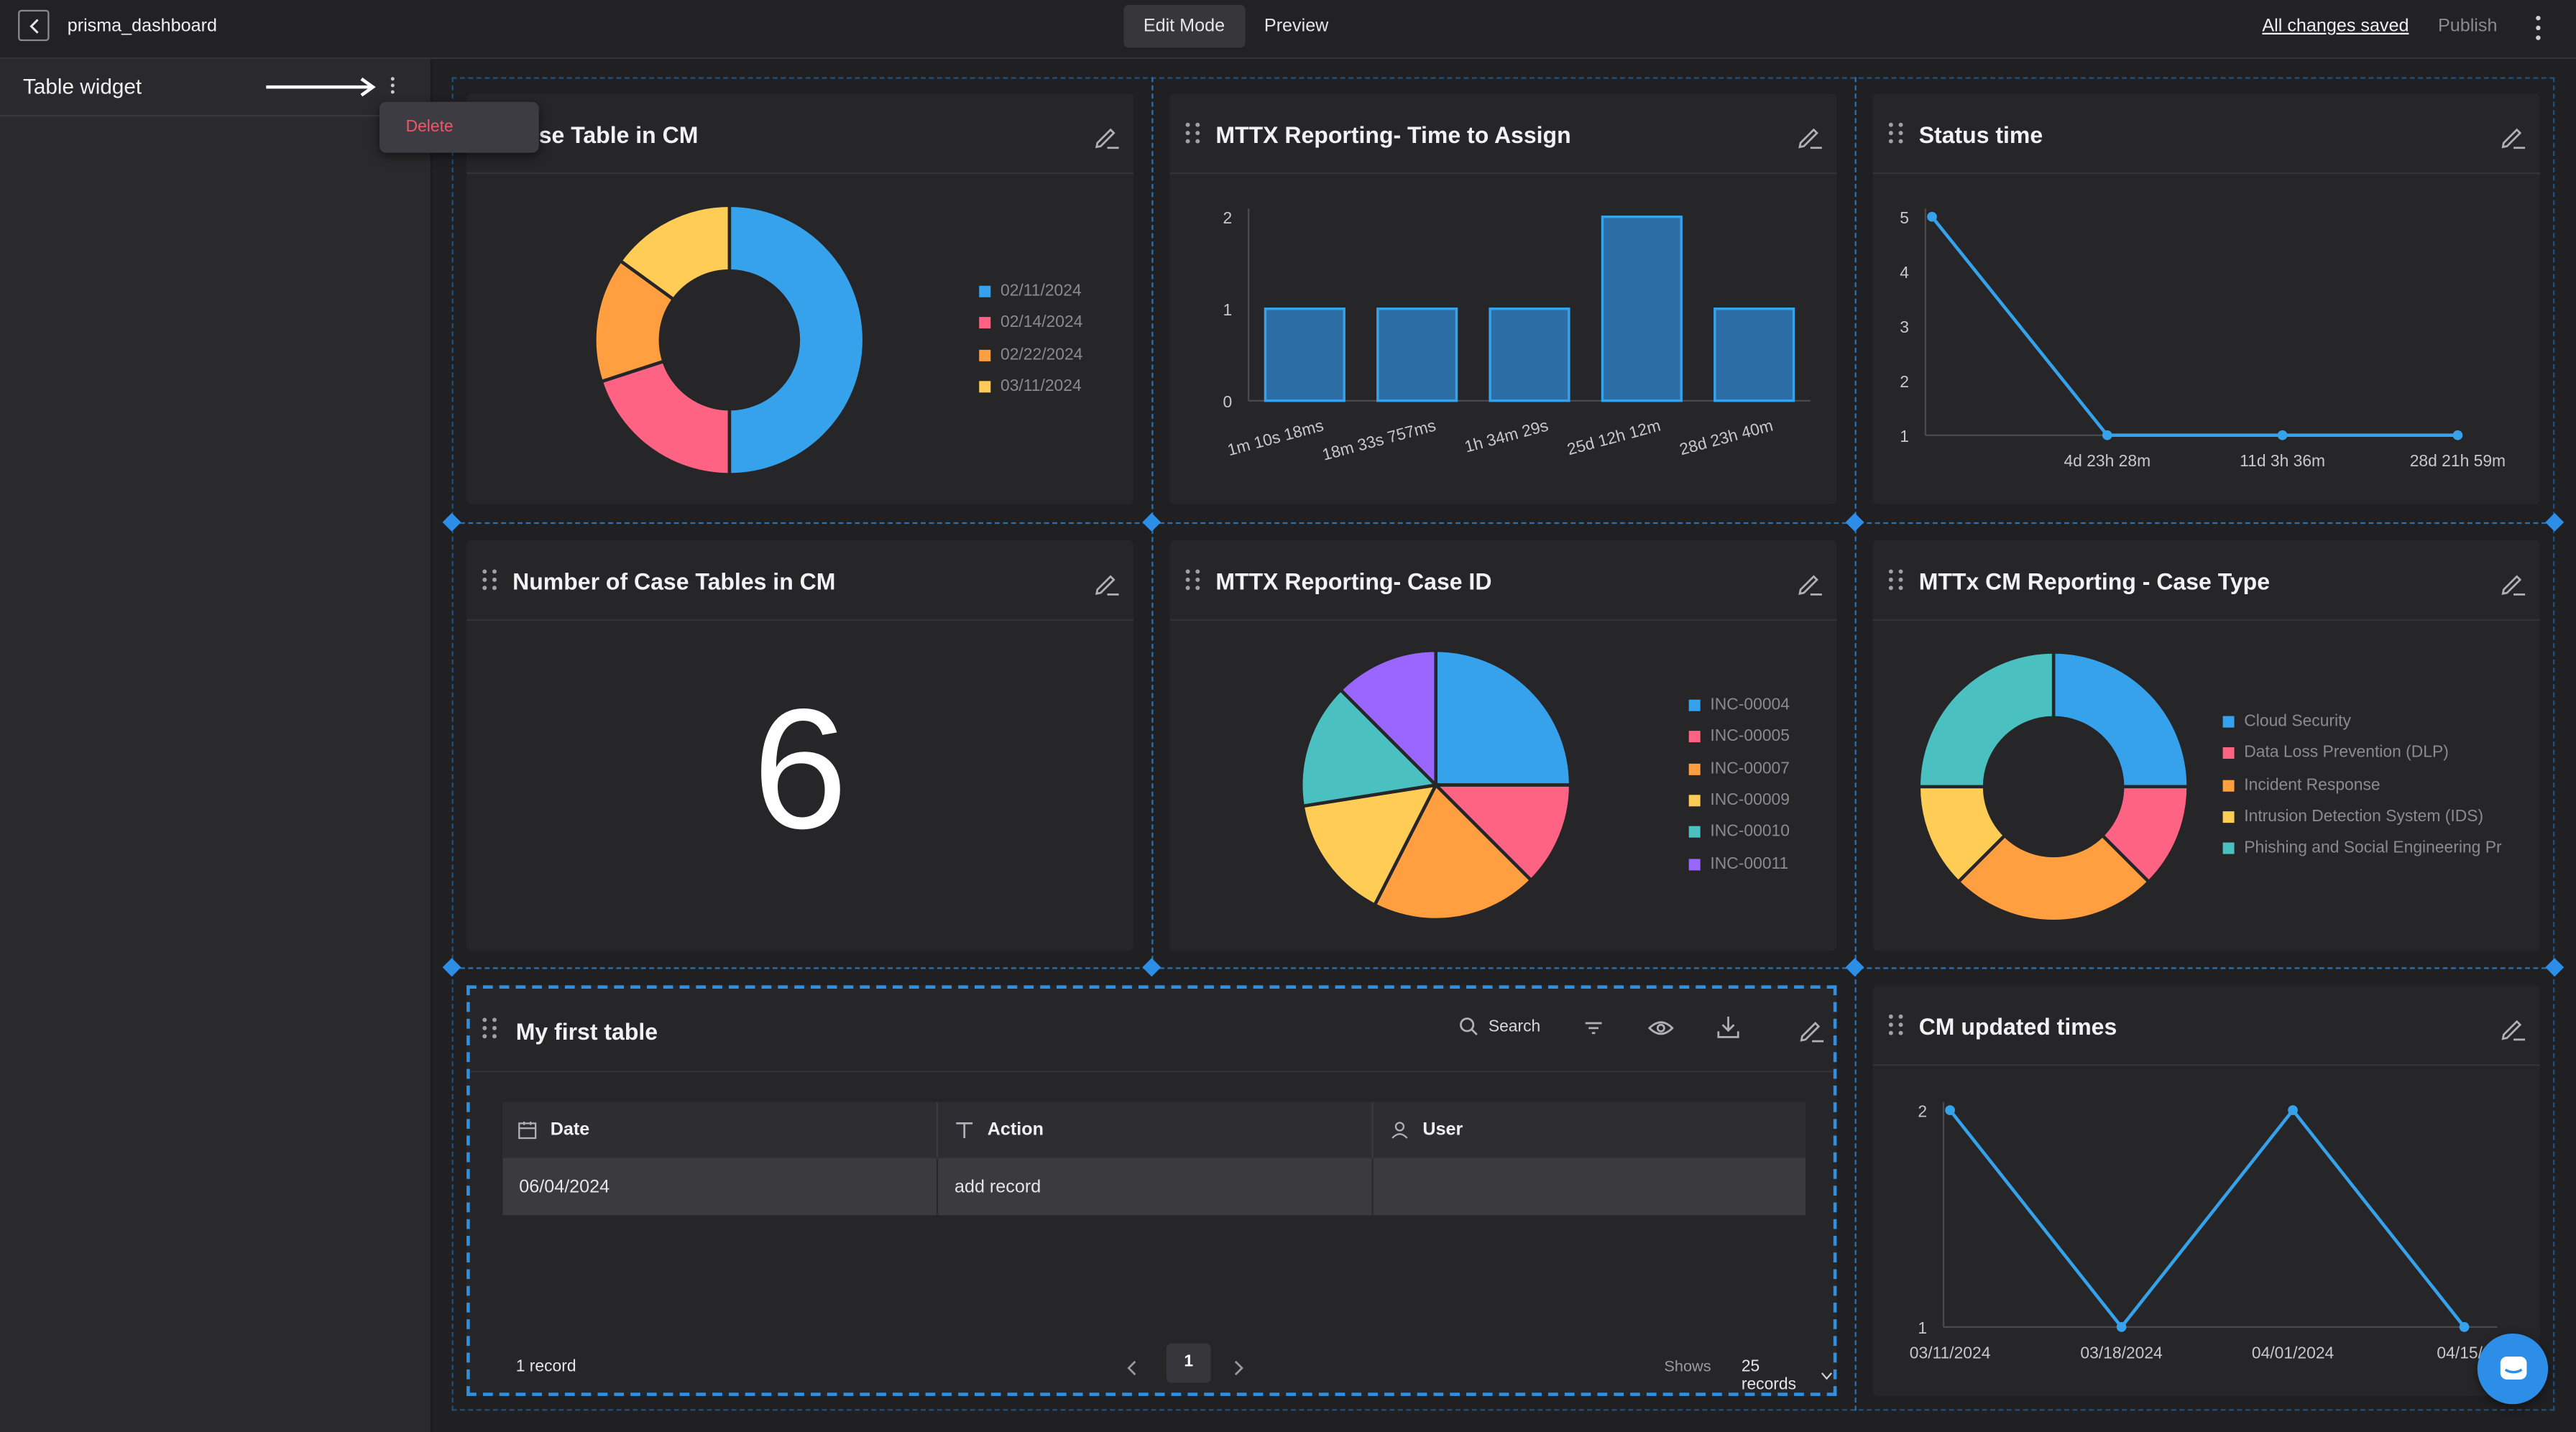 This screenshot has height=1432, width=2576. Describe the element at coordinates (2537, 27) in the screenshot. I see `more-options-icon` at that location.